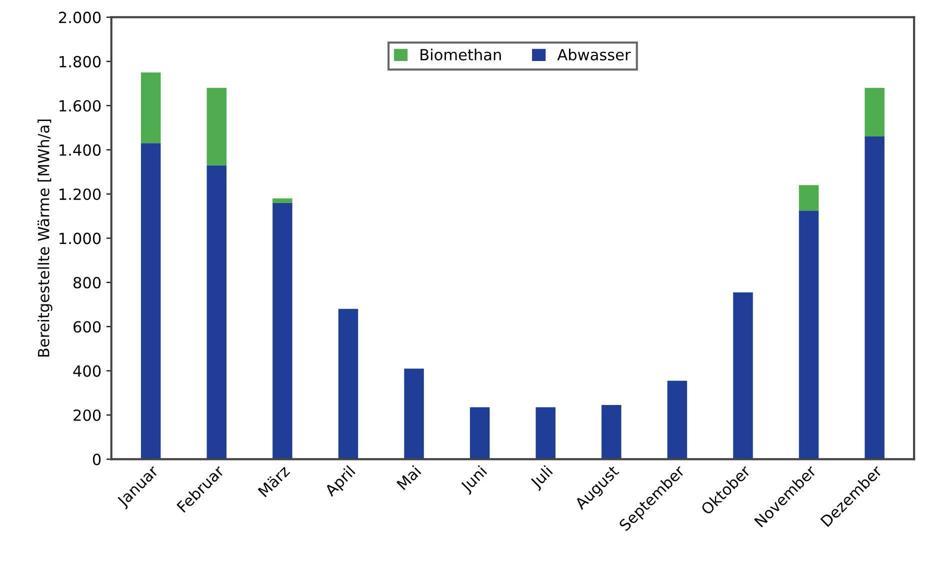 The width and height of the screenshot is (928, 574). I want to click on legend-label: Abwasser, so click(594, 54).